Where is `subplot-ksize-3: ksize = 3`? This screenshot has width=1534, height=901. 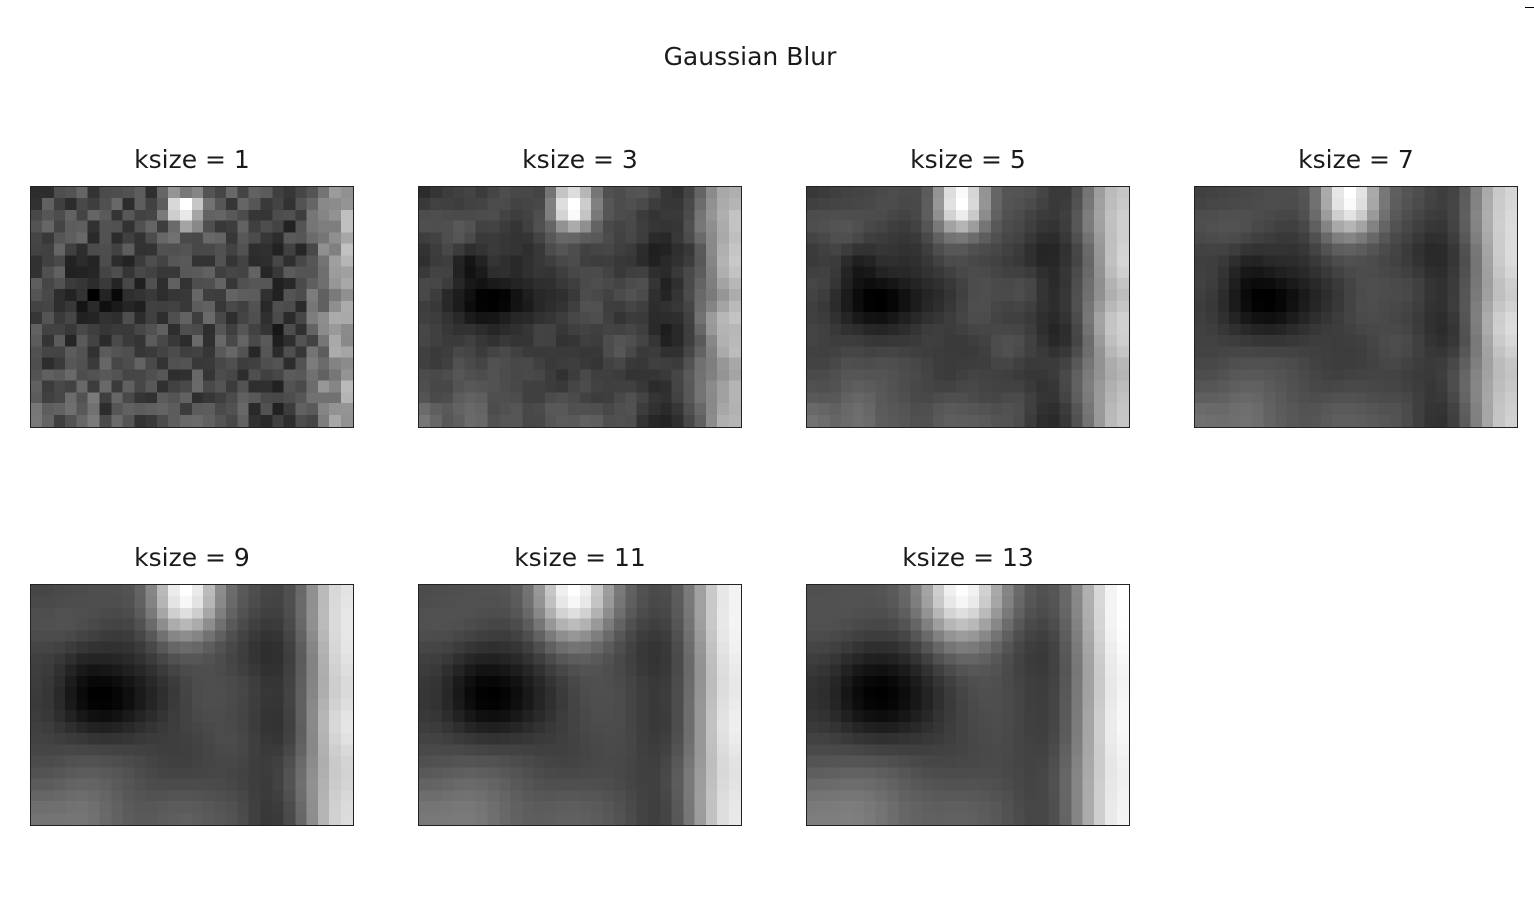 subplot-ksize-3: ksize = 3 is located at coordinates (580, 286).